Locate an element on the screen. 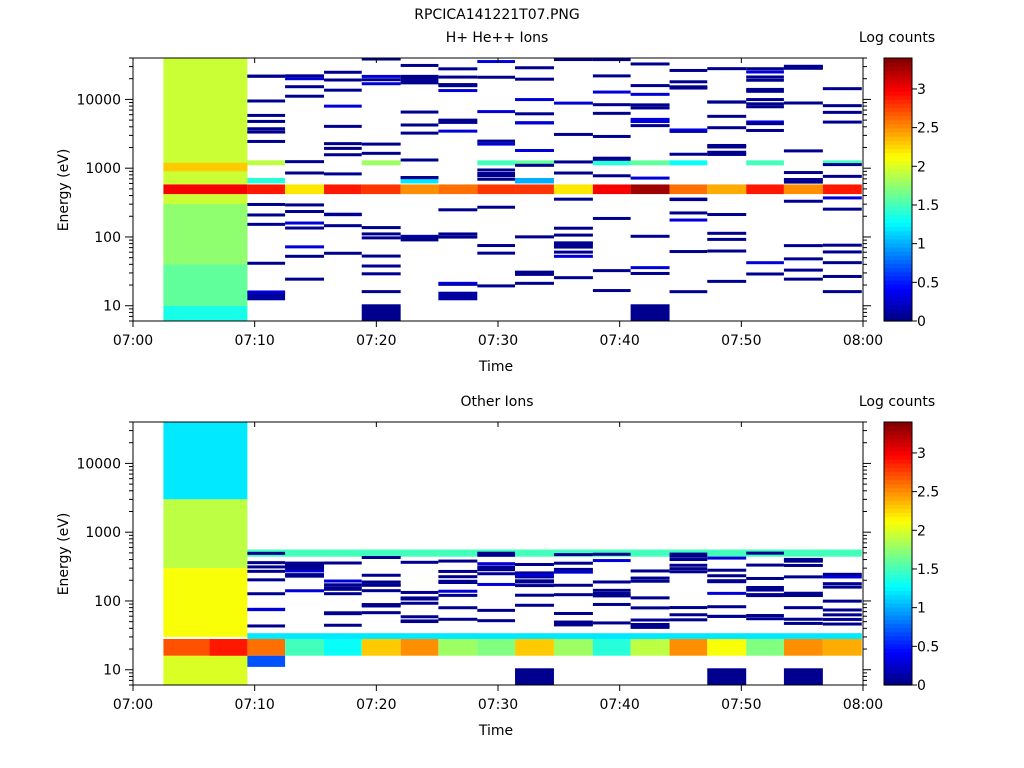  colorbar-tick-label: 2 is located at coordinates (921, 167).